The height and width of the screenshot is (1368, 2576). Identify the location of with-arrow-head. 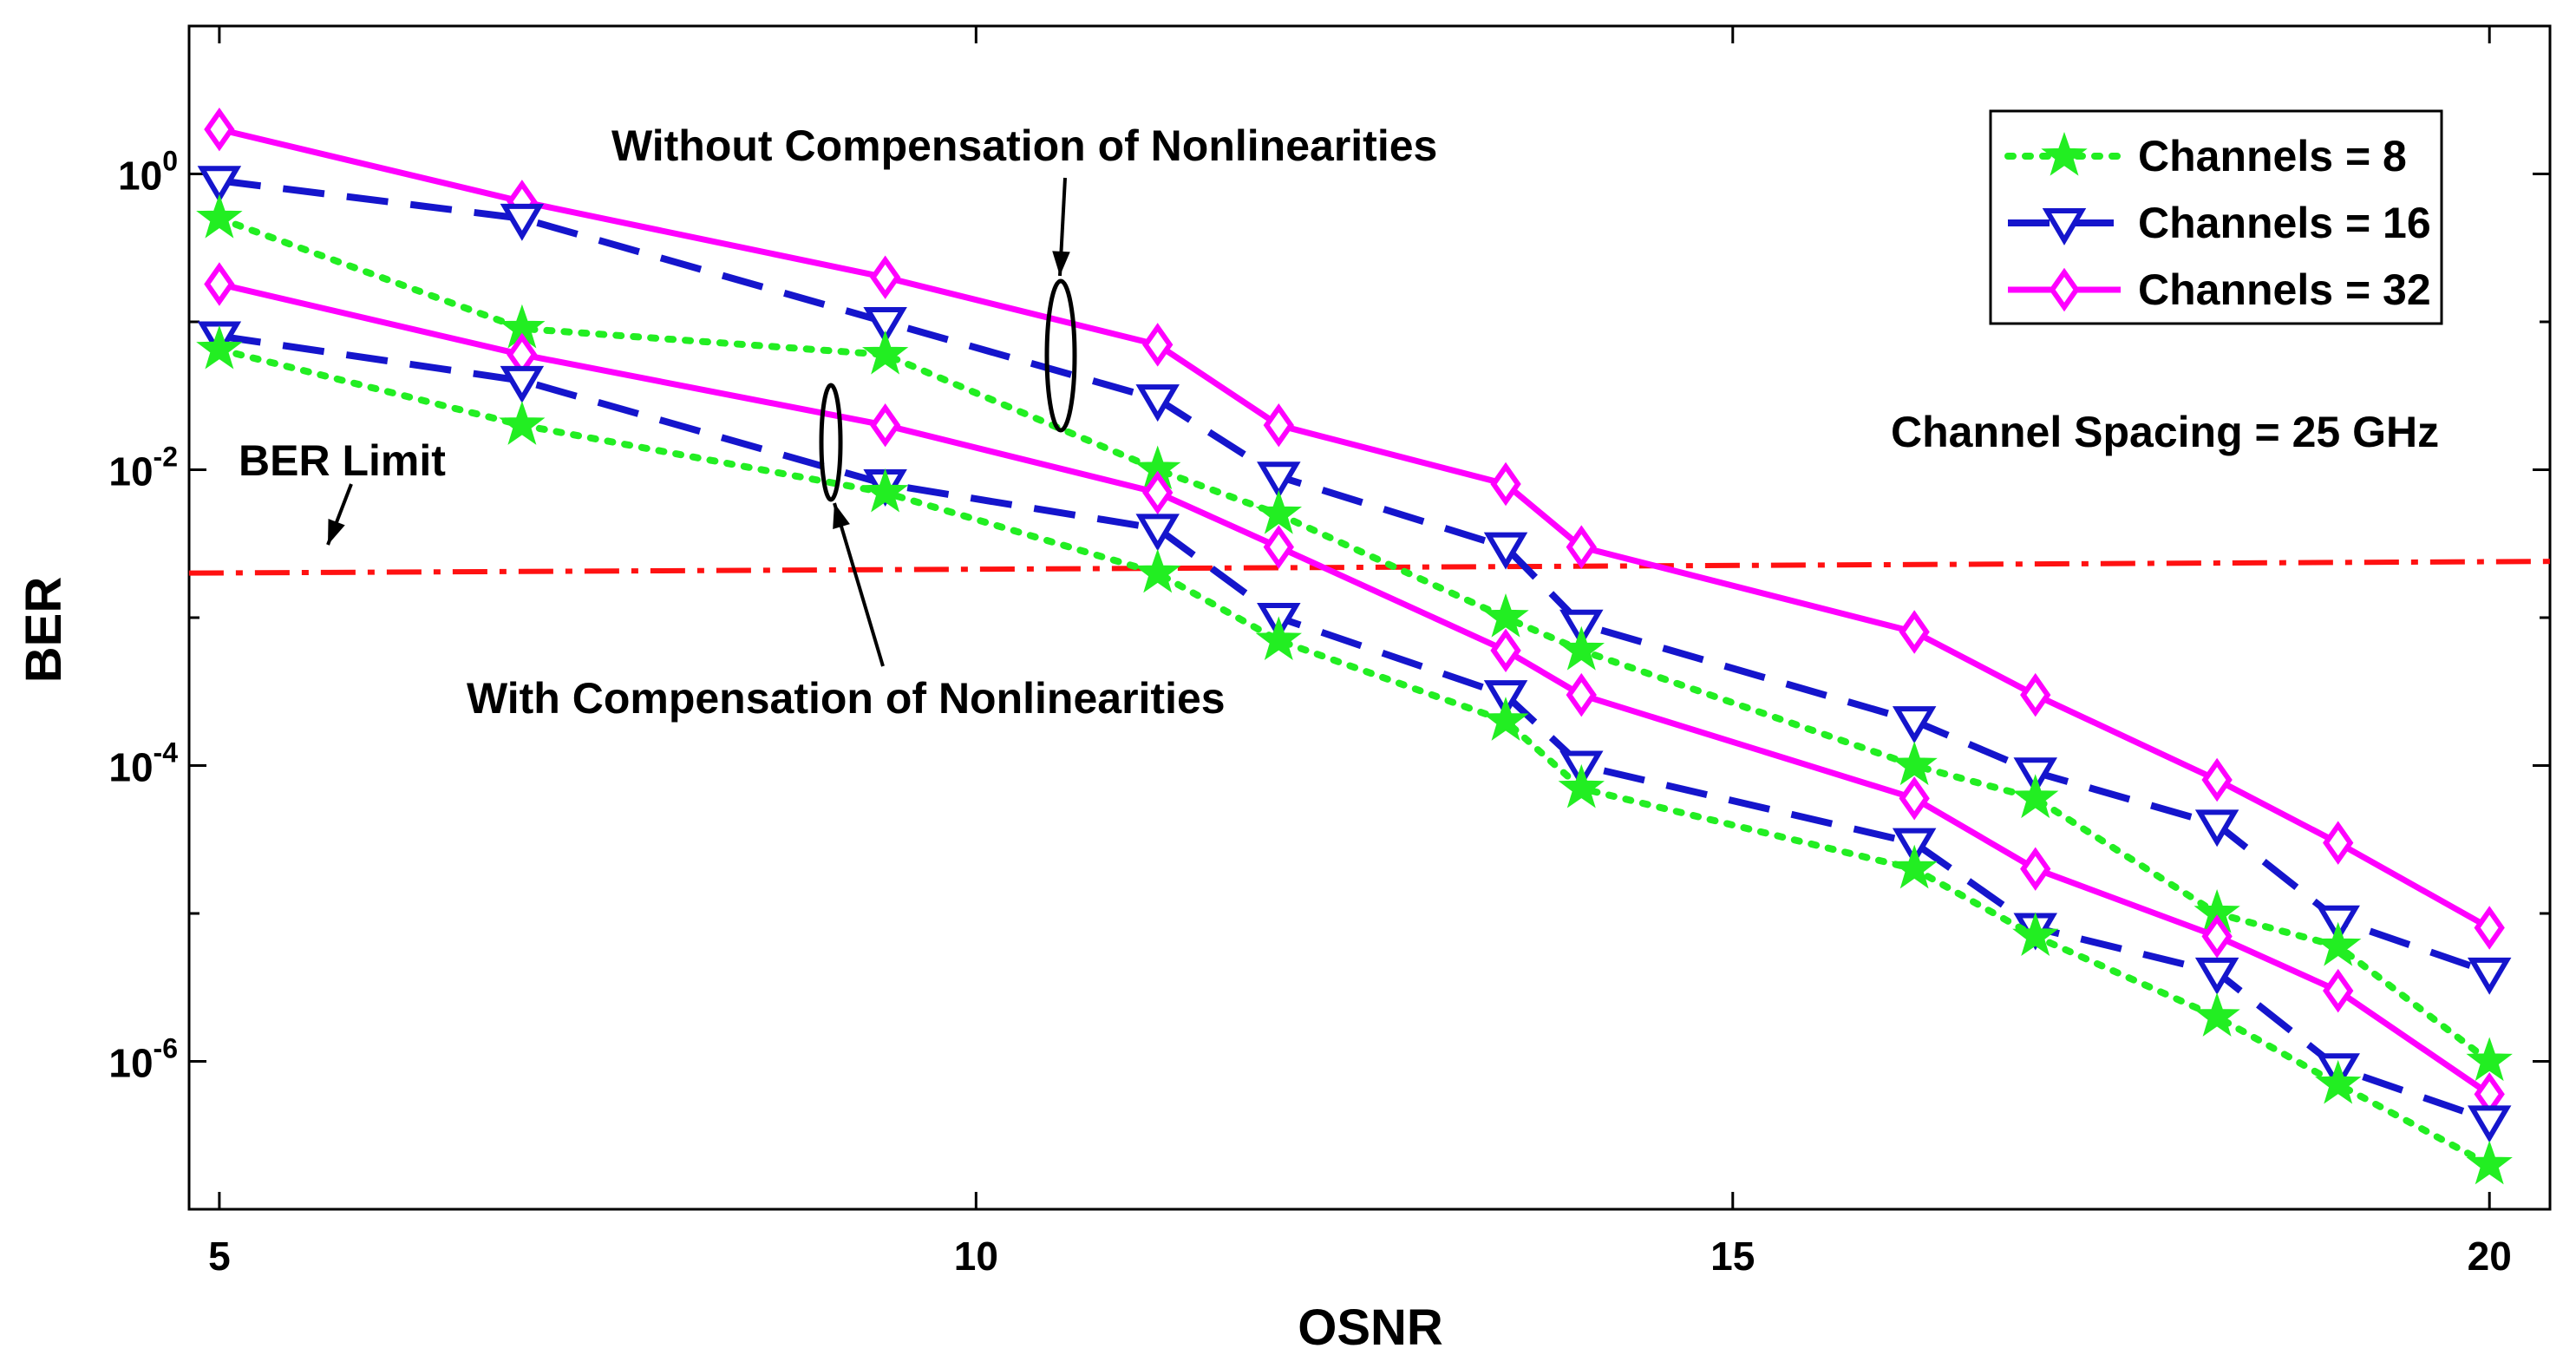
(841, 516).